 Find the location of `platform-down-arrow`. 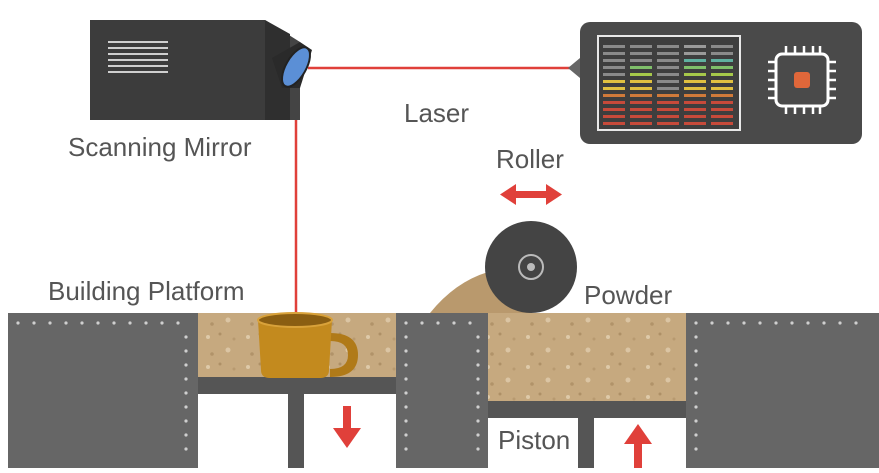

platform-down-arrow is located at coordinates (347, 427).